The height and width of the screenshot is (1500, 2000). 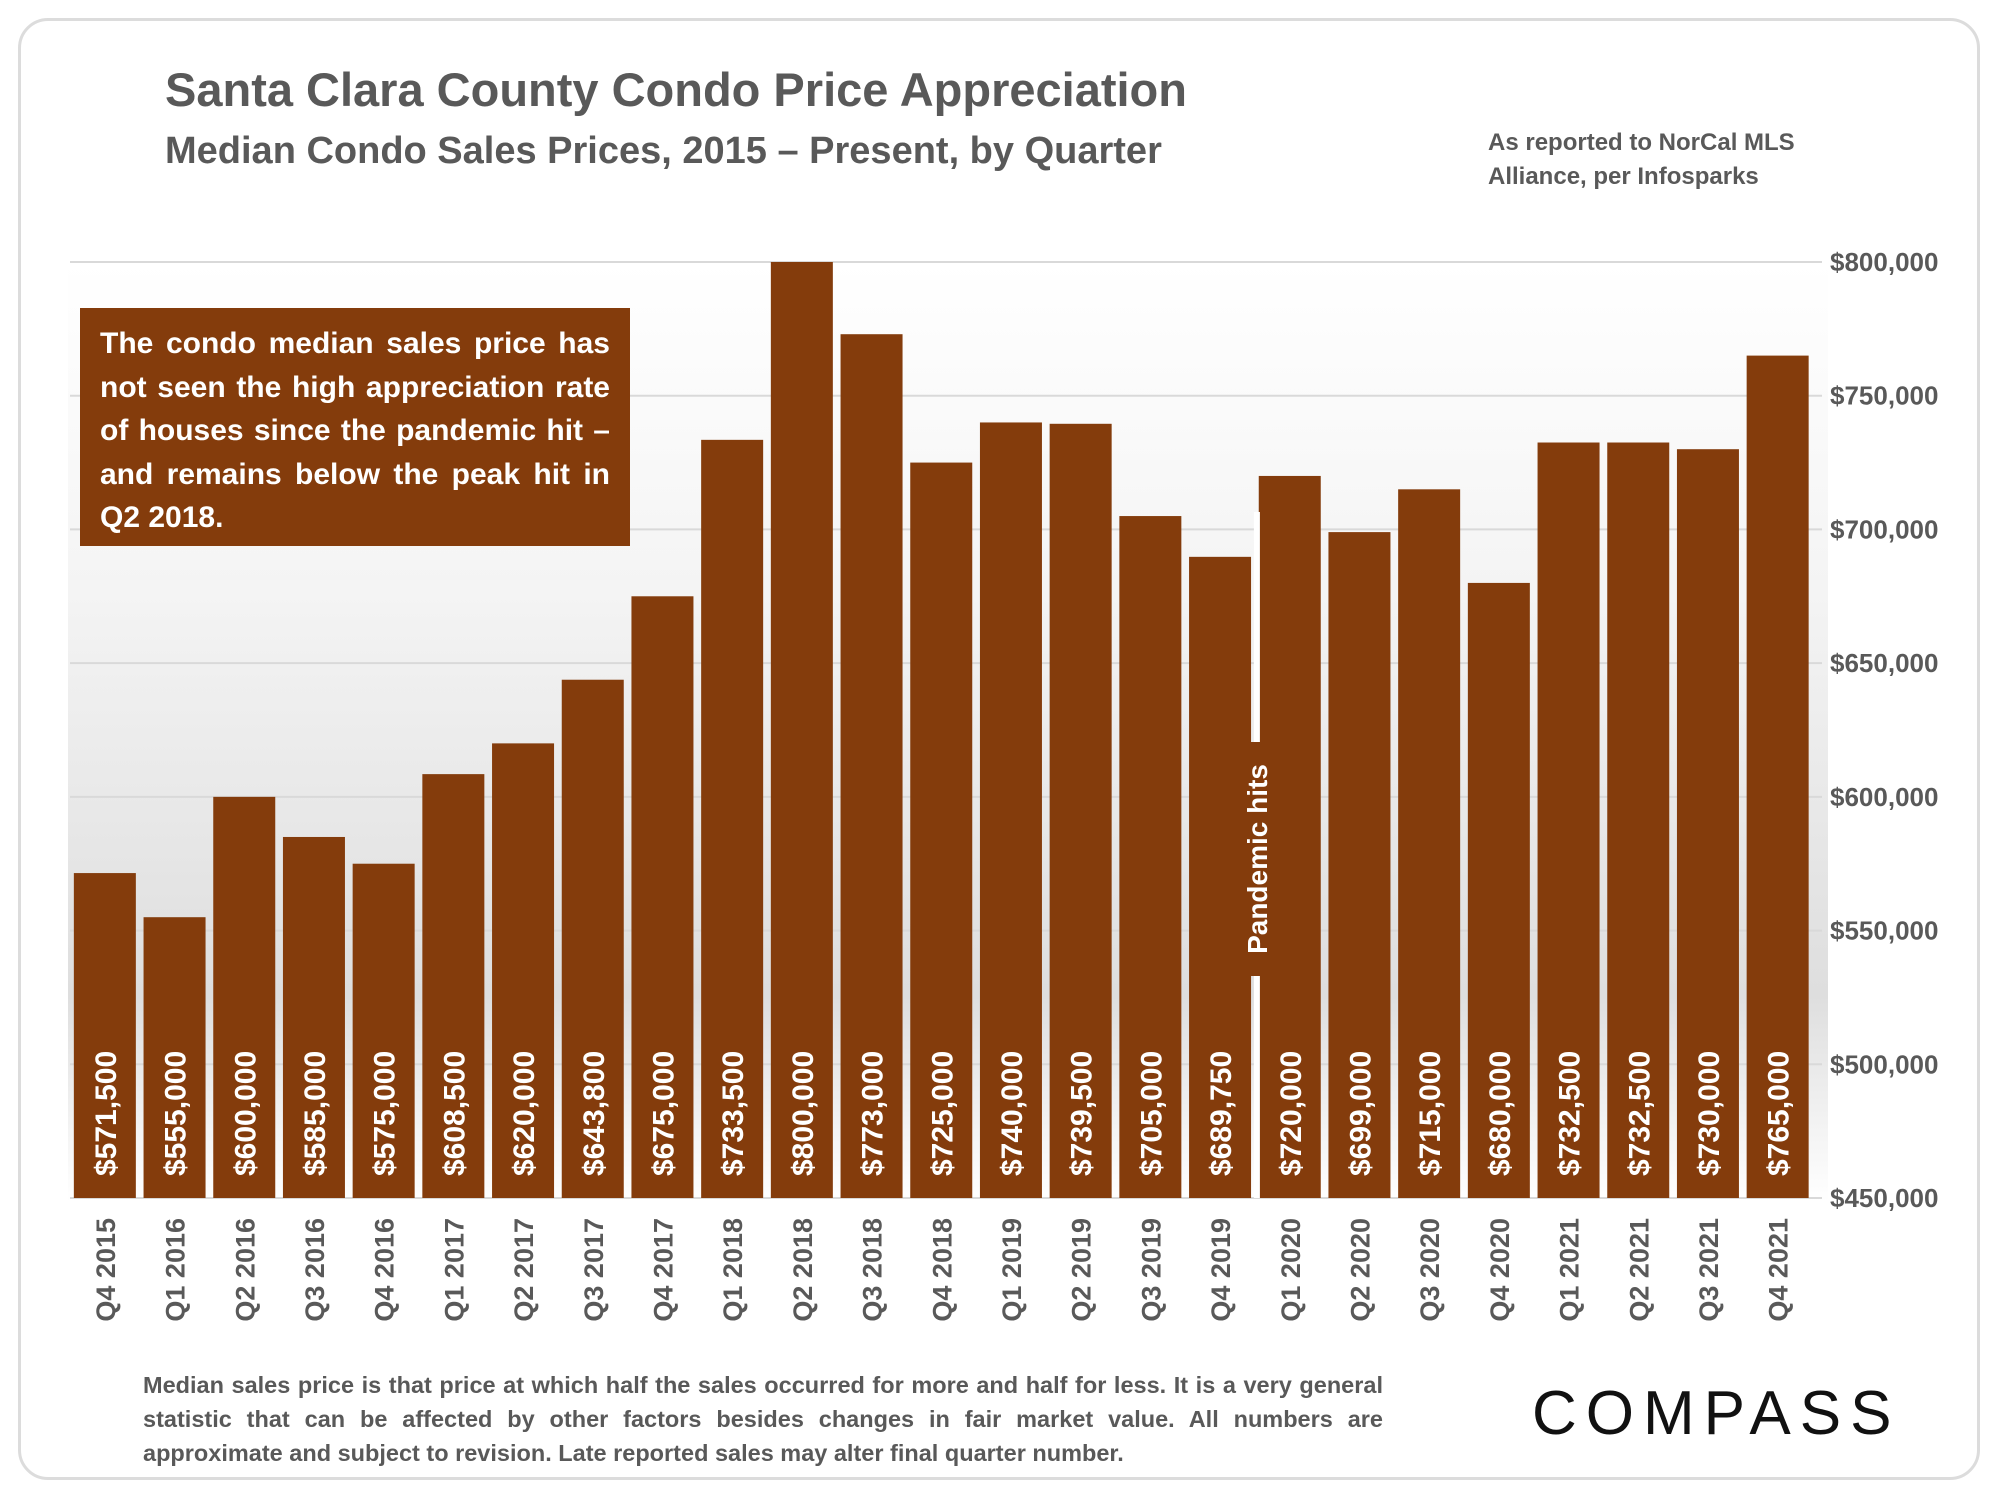 What do you see at coordinates (315, 1113) in the screenshot?
I see `value-label: $585,000` at bounding box center [315, 1113].